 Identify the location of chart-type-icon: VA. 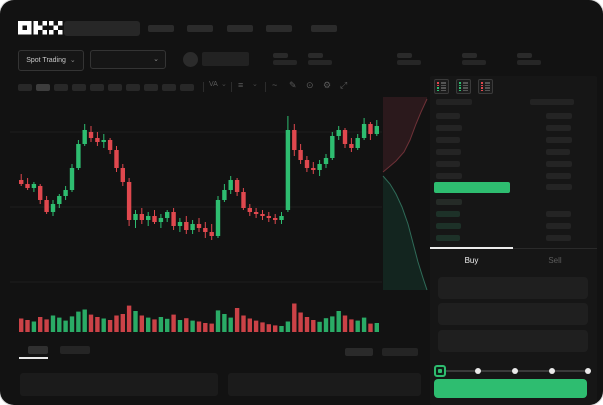
(213, 84).